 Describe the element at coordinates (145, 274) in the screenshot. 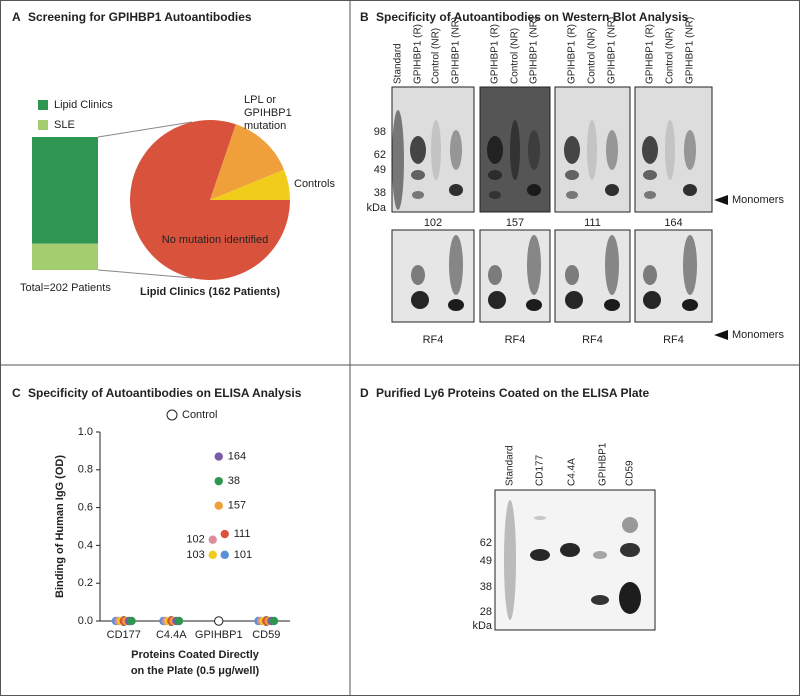

I see `connector` at that location.